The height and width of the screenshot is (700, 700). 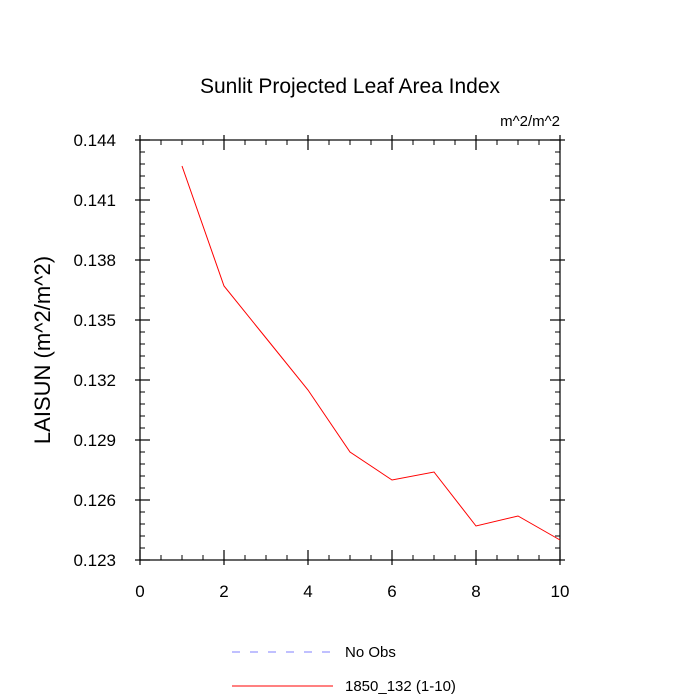 I want to click on y-tick-label: 0.144, so click(x=94, y=140).